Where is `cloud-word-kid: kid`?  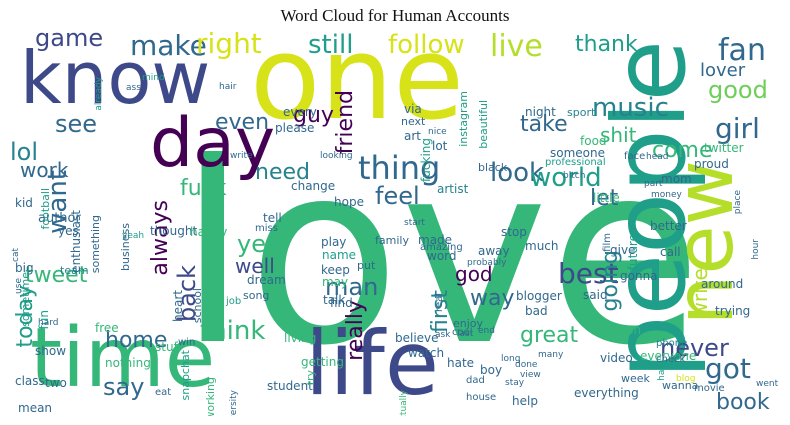 cloud-word-kid: kid is located at coordinates (24, 203).